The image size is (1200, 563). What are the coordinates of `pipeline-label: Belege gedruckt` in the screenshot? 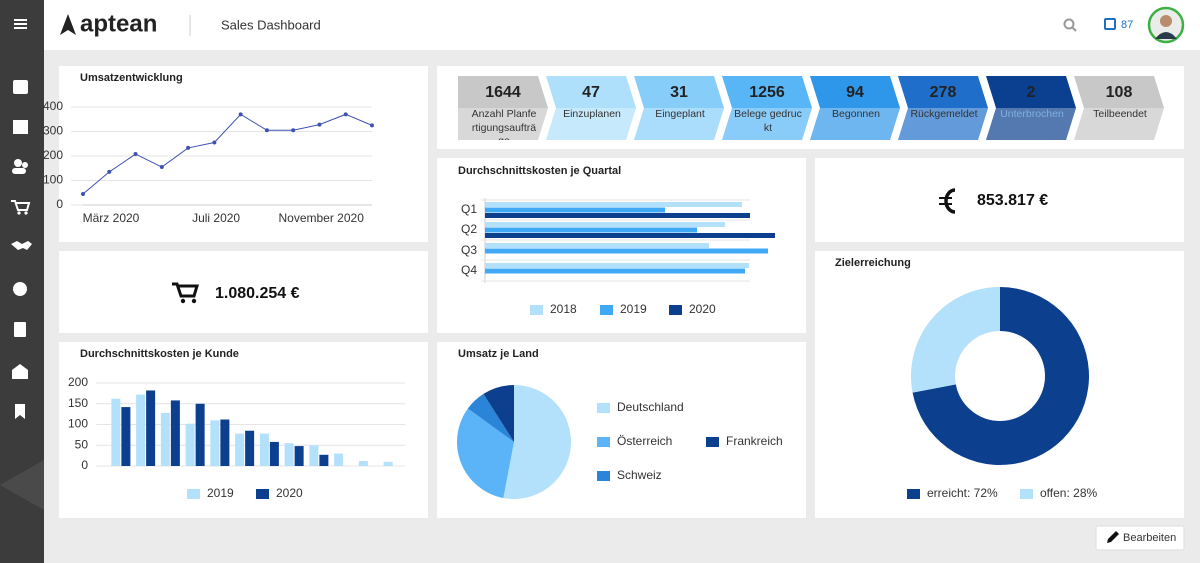 It's located at (768, 121).